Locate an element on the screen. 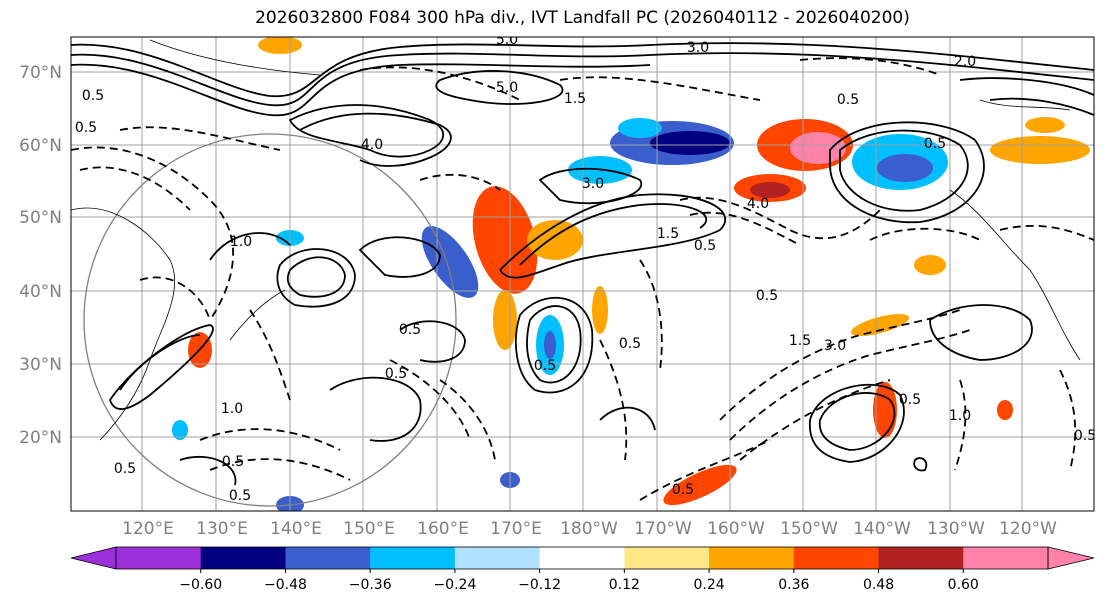 Image resolution: width=1105 pixels, height=604 pixels. latitude-tick-label: 50°N is located at coordinates (40, 218).